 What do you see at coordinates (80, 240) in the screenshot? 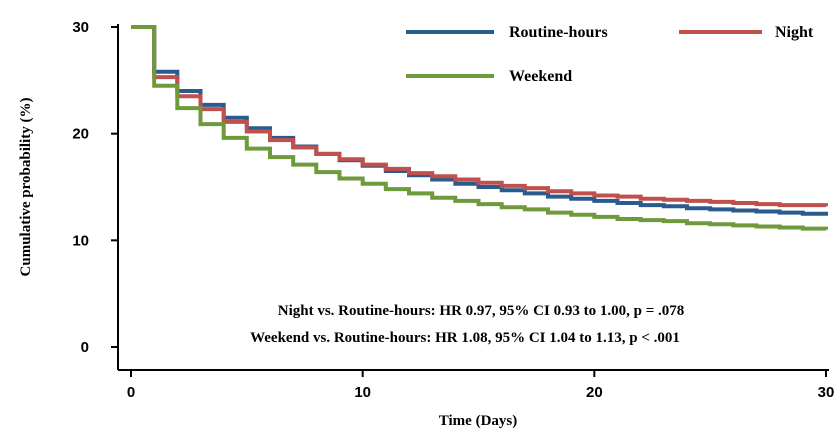
I see `y-tick-label: 10` at bounding box center [80, 240].